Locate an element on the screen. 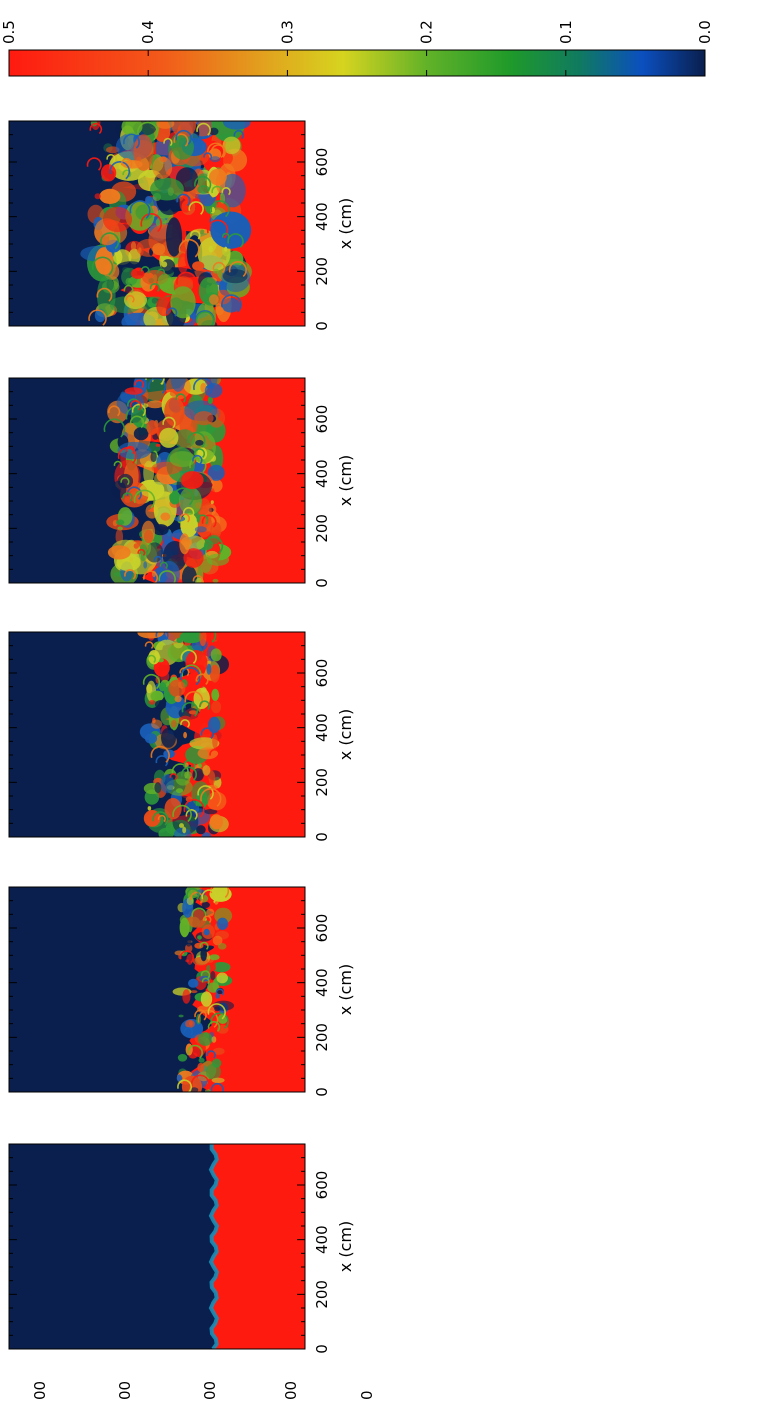 The image size is (761, 1411). panel-frame is located at coordinates (157, 734).